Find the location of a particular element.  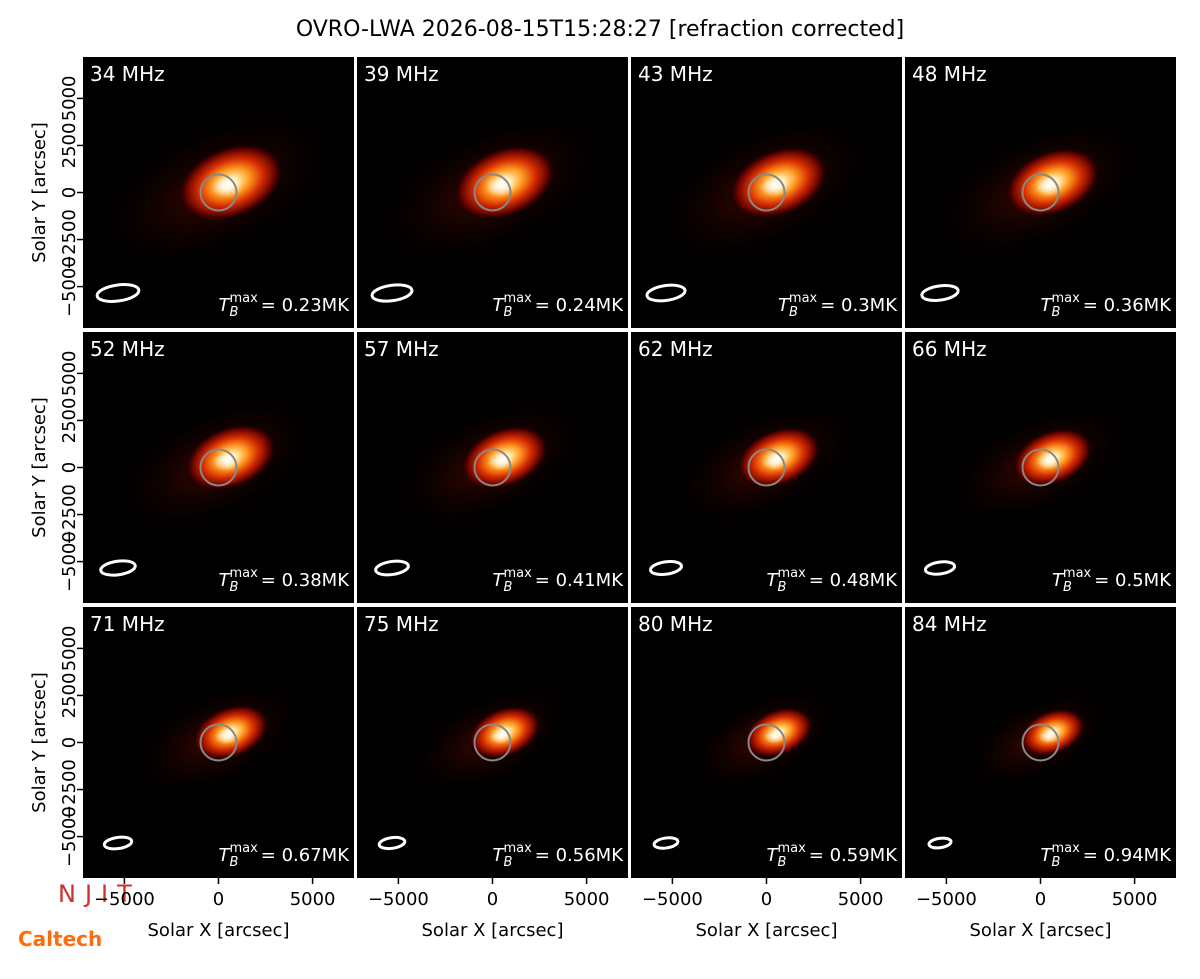

tb-value: = 0.67MK is located at coordinates (305, 855).